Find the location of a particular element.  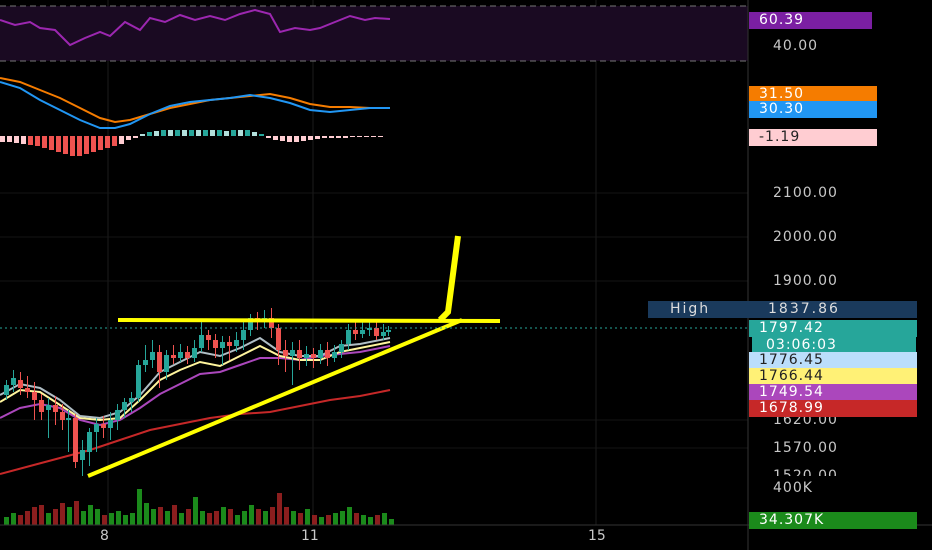

price-tick: 1900.00 is located at coordinates (805, 281).